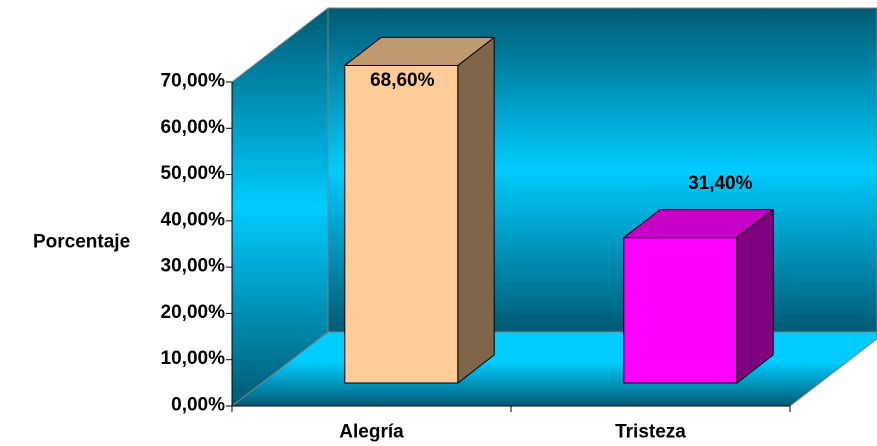  I want to click on bar-alegria, so click(419, 210).